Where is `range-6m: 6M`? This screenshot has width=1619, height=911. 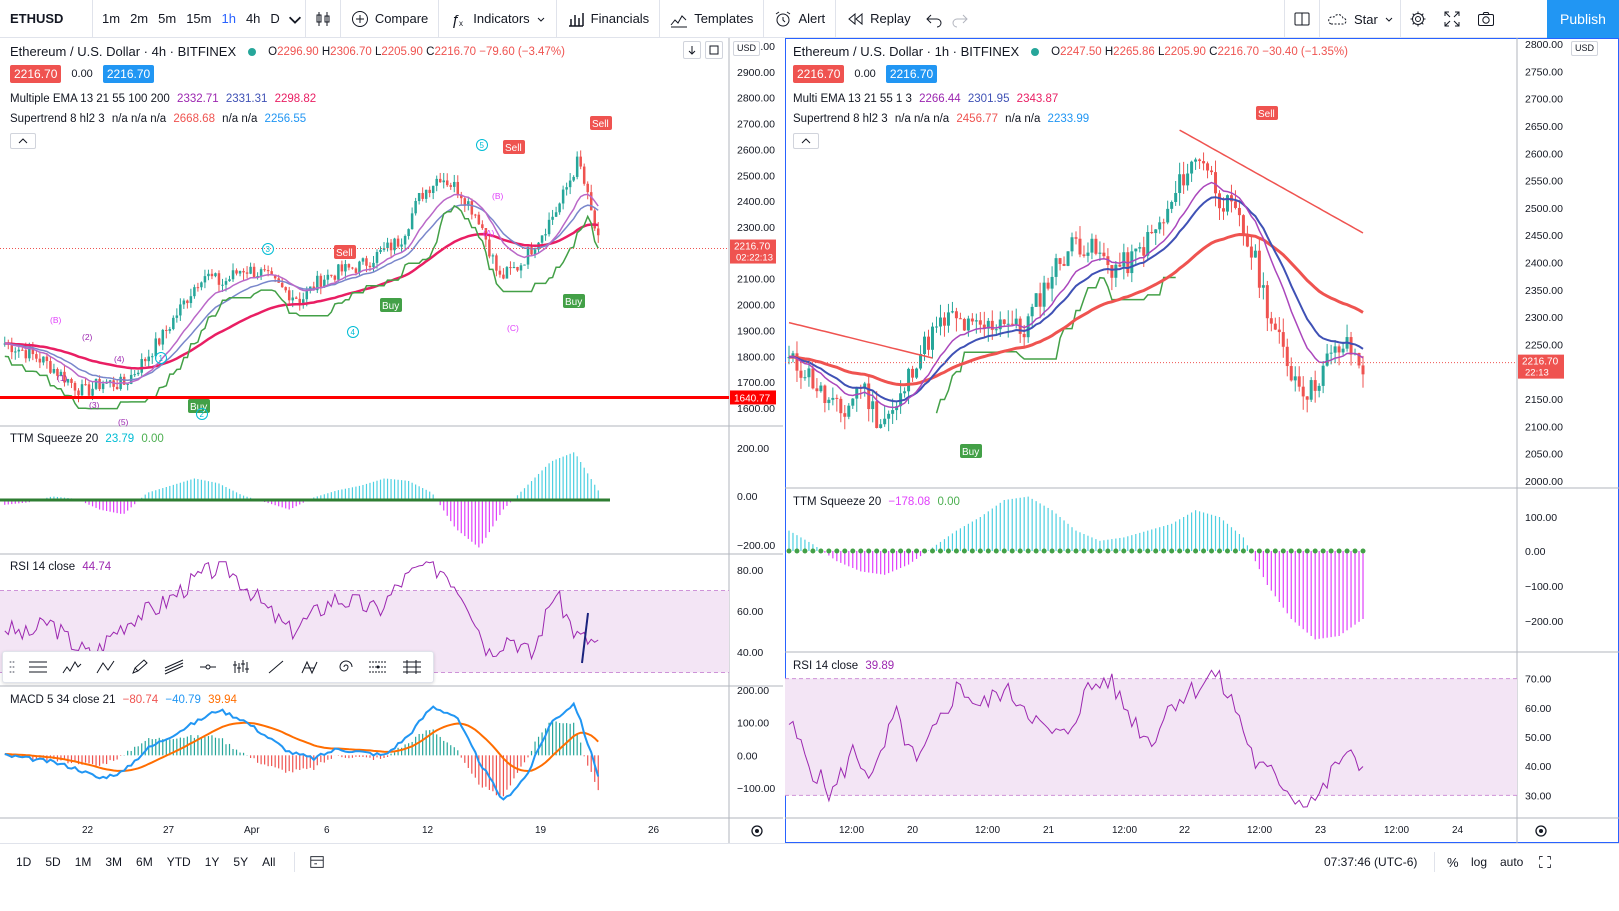
range-6m: 6M is located at coordinates (144, 862).